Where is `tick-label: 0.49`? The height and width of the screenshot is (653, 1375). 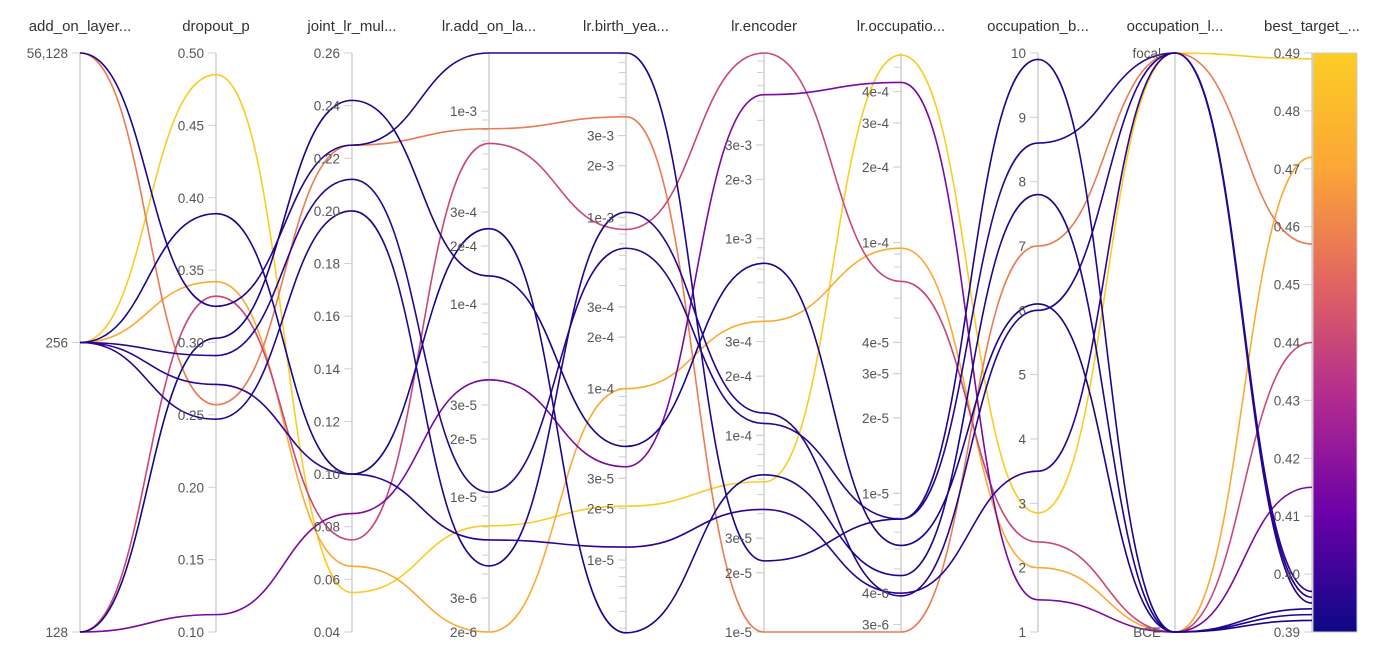 tick-label: 0.49 is located at coordinates (1287, 53).